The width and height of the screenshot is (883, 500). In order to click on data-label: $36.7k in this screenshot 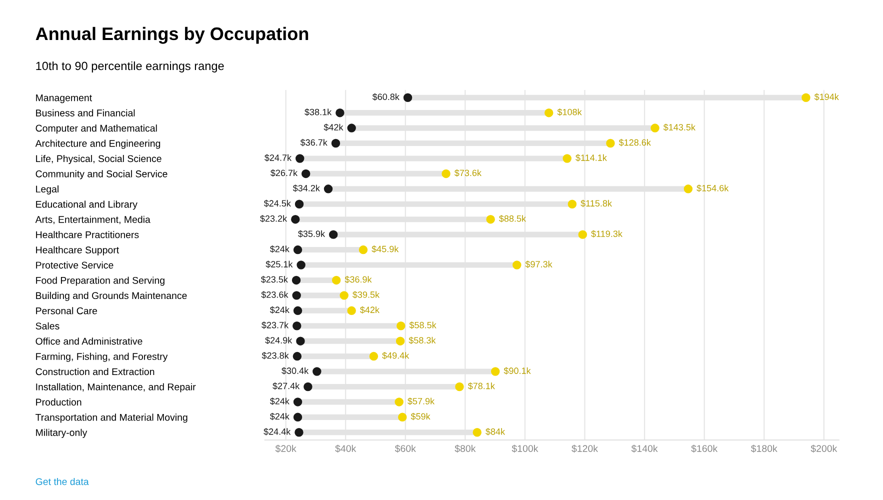, I will do `click(314, 142)`.